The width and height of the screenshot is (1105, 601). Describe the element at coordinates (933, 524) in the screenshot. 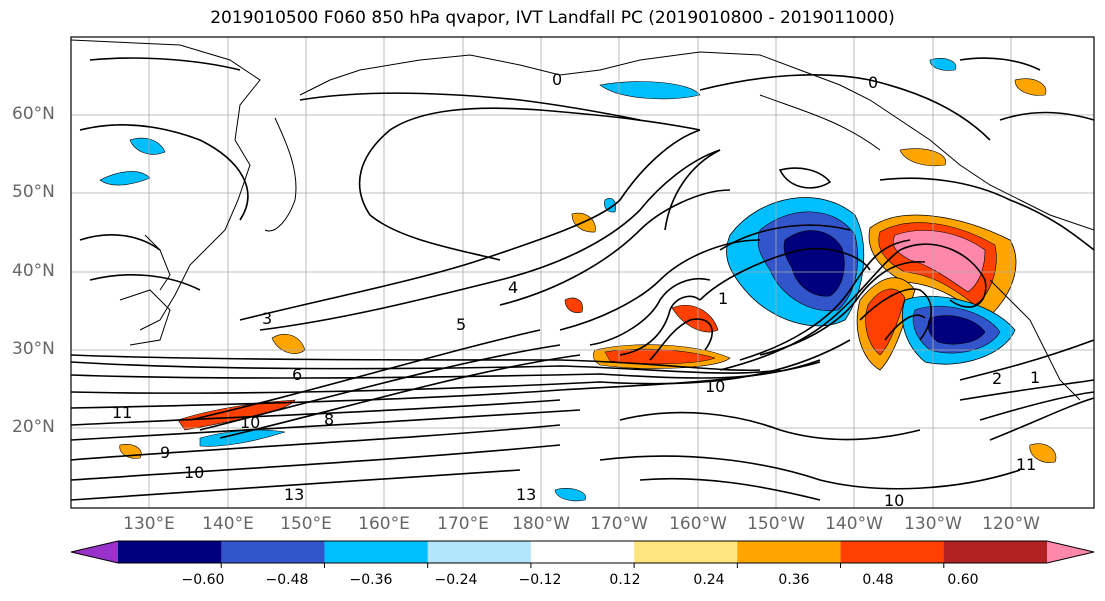

I see `lon-label-130w: 130°W` at that location.